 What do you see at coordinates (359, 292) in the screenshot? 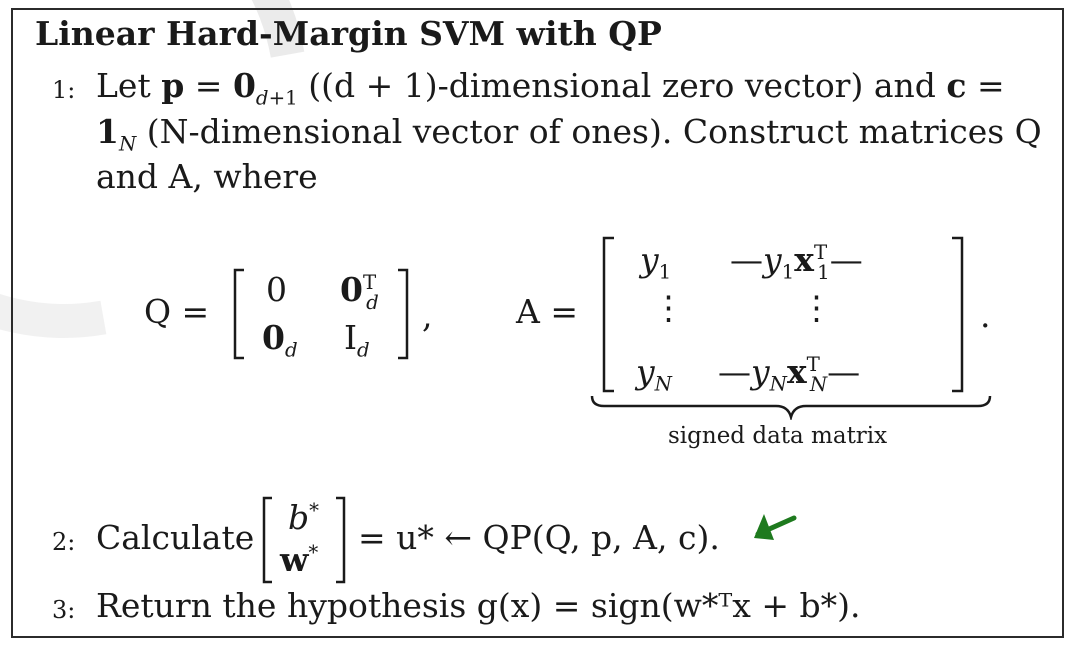
I see `matrix-q-cell-0d-t: 0Td` at bounding box center [359, 292].